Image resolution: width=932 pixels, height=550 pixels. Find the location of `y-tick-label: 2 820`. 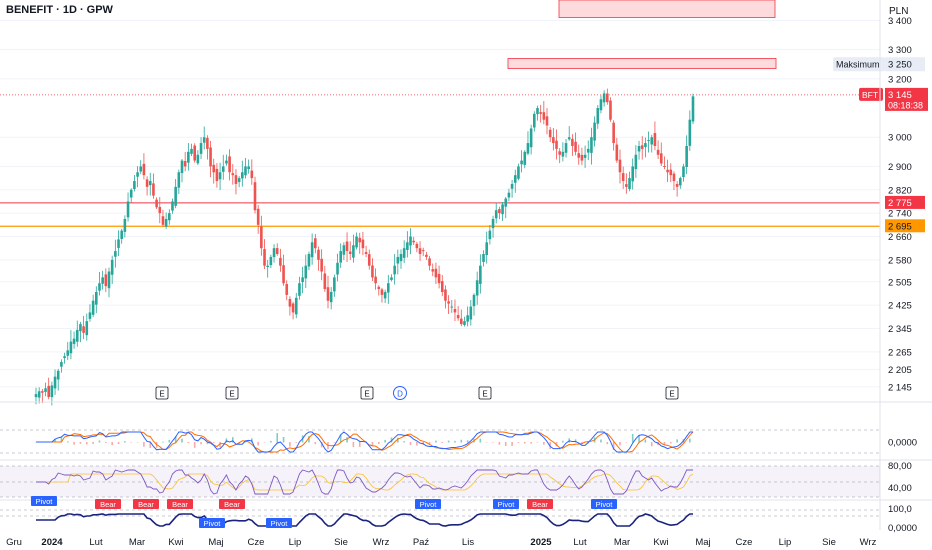

y-tick-label: 2 820 is located at coordinates (900, 190).